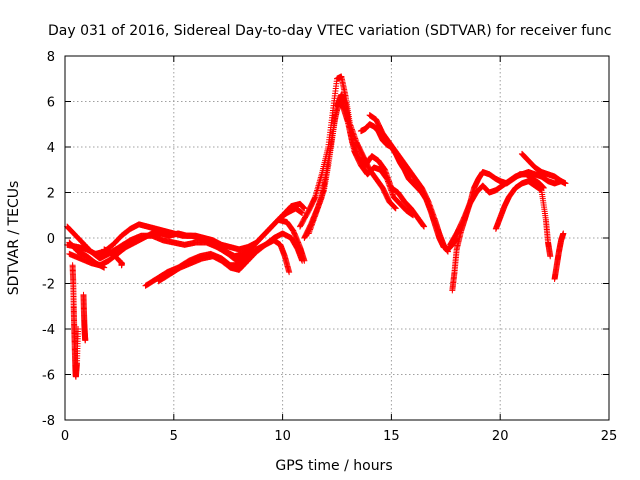  I want to click on series-peak-c, so click(366, 167).